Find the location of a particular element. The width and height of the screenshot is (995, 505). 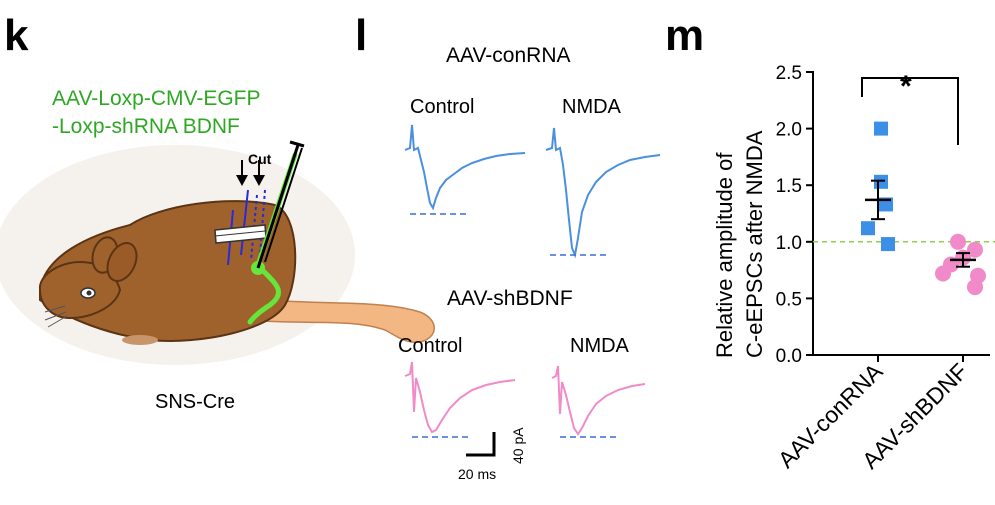

y-tick-label-3: 1.5 is located at coordinates (789, 186).